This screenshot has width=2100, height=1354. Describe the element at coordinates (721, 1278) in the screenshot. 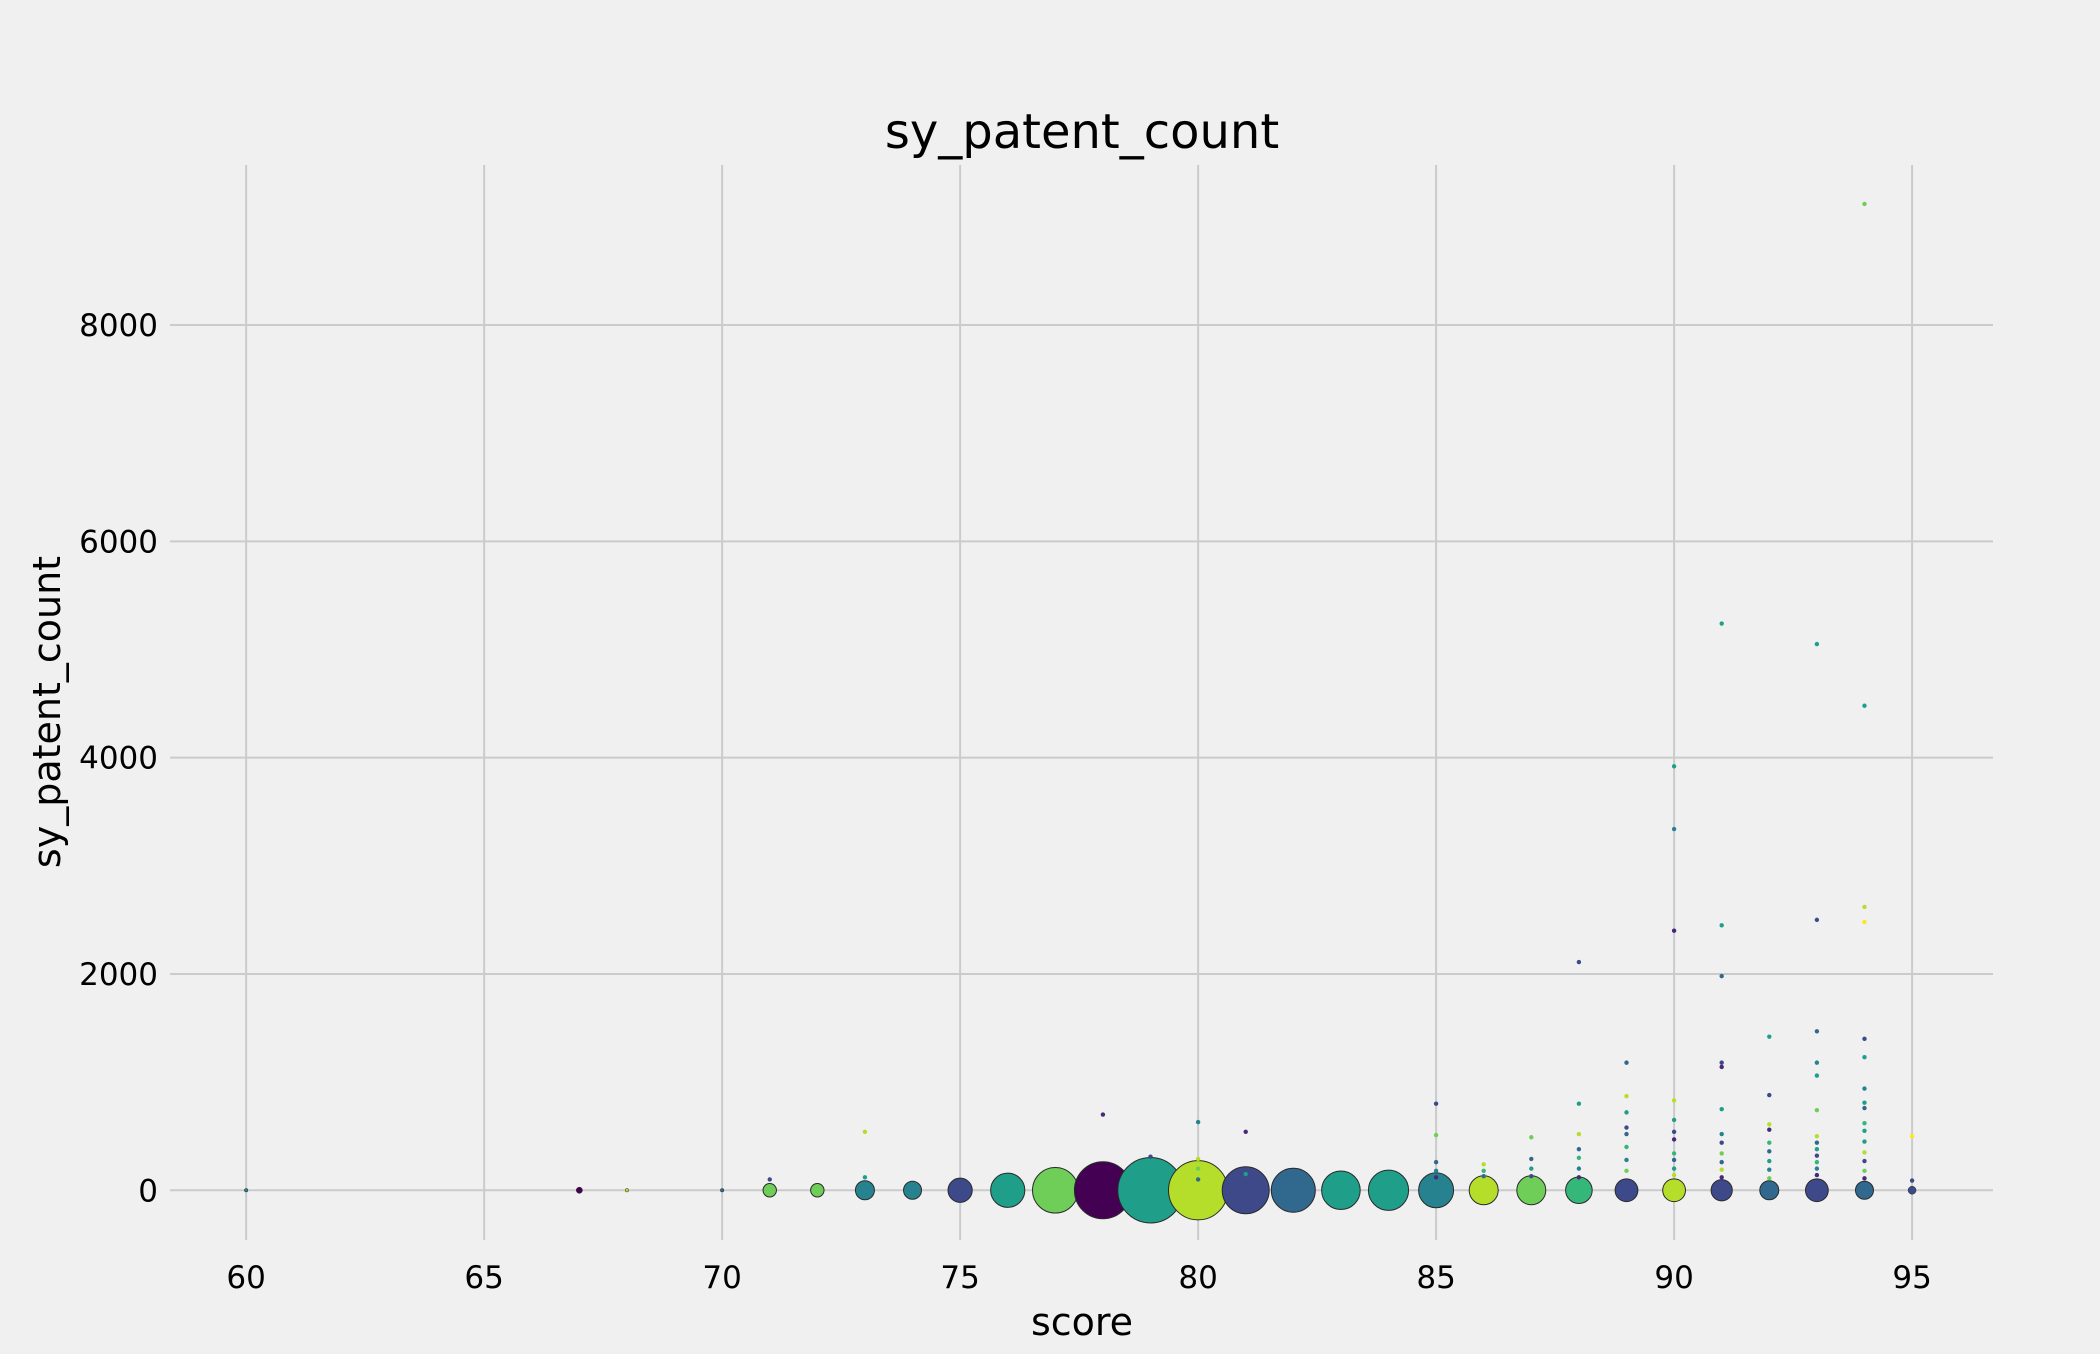

I see `x-tick-label: 70` at that location.